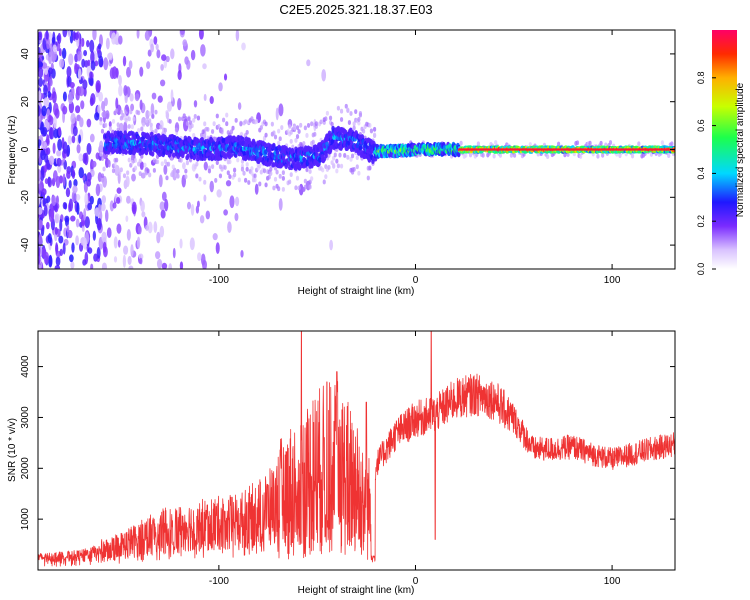 This screenshot has width=750, height=600. What do you see at coordinates (367, 151) in the screenshot?
I see `spectrogram-ridge-cell` at bounding box center [367, 151].